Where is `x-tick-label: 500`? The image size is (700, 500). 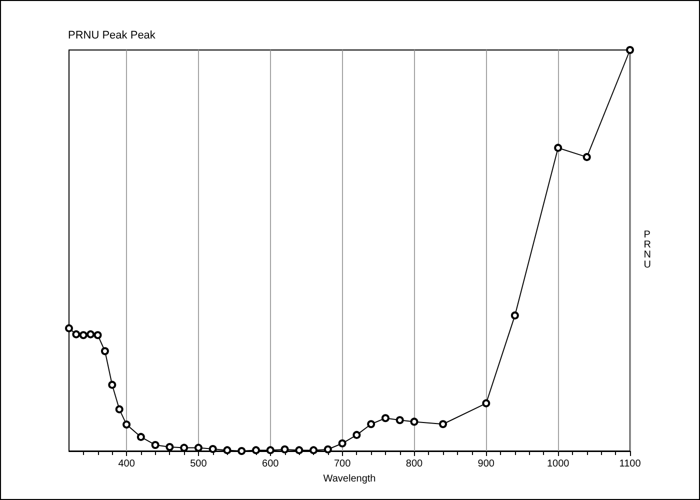
x-tick-label: 500 is located at coordinates (199, 464).